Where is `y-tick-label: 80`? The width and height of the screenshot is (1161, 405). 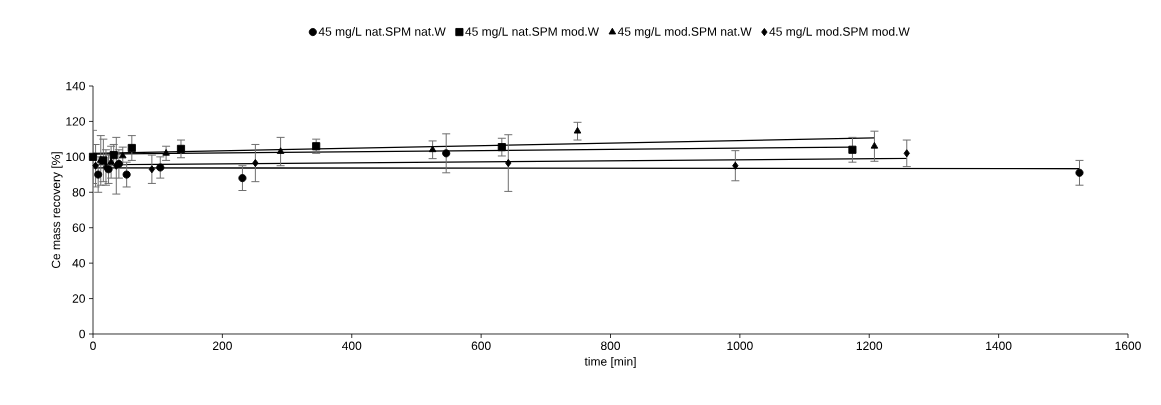
y-tick-label: 80 is located at coordinates (79, 192).